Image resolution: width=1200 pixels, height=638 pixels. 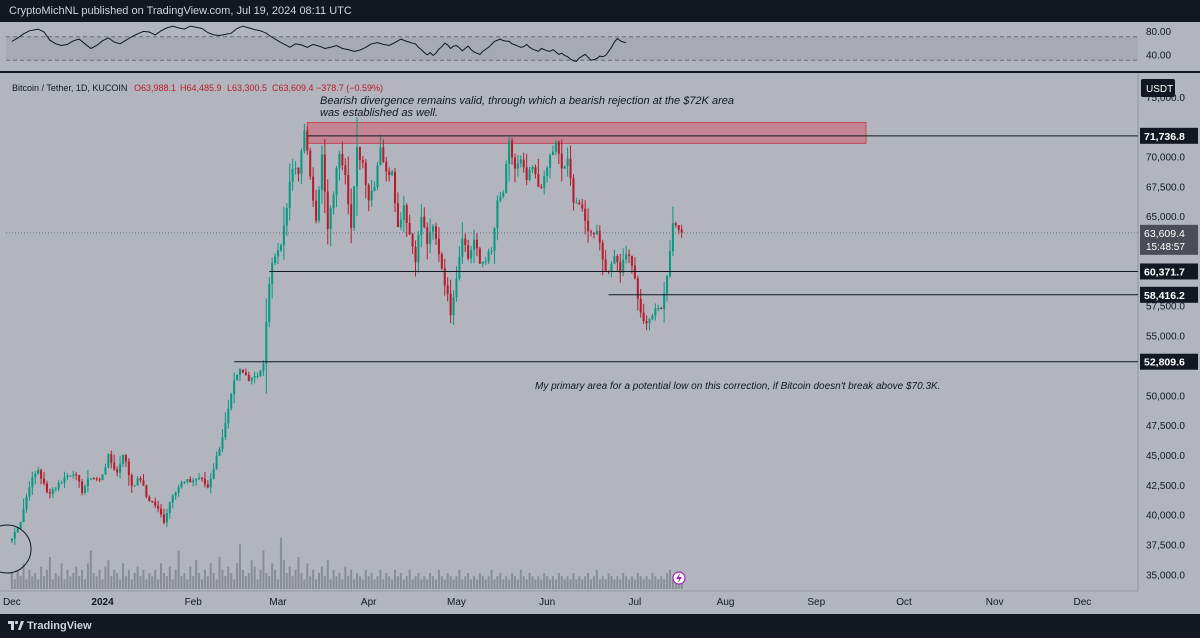 I want to click on currency-badge, so click(x=1158, y=88).